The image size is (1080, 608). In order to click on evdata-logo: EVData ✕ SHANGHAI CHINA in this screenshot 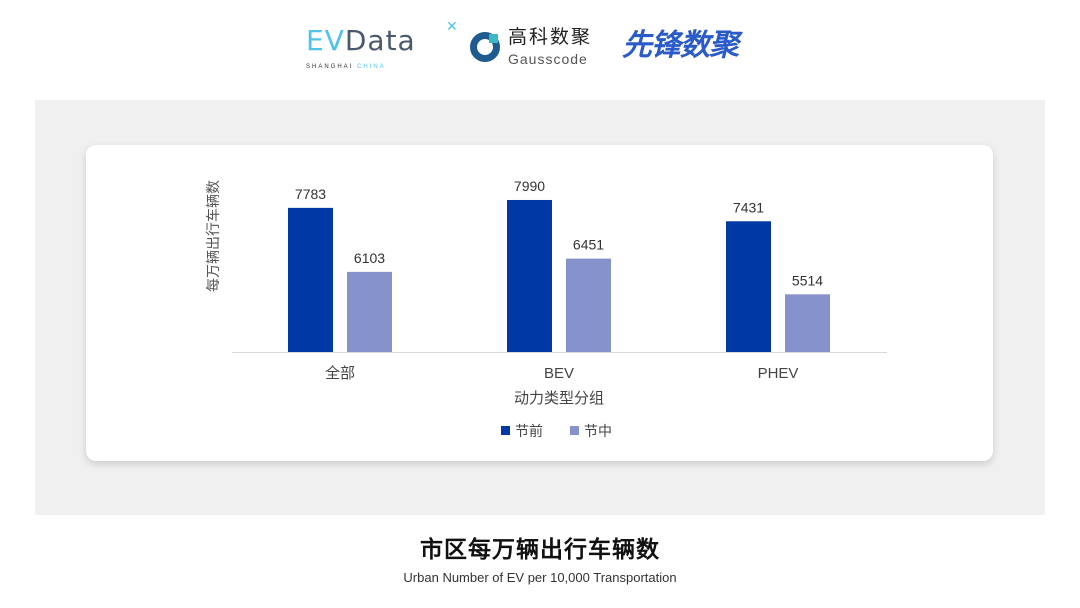, I will do `click(386, 45)`.